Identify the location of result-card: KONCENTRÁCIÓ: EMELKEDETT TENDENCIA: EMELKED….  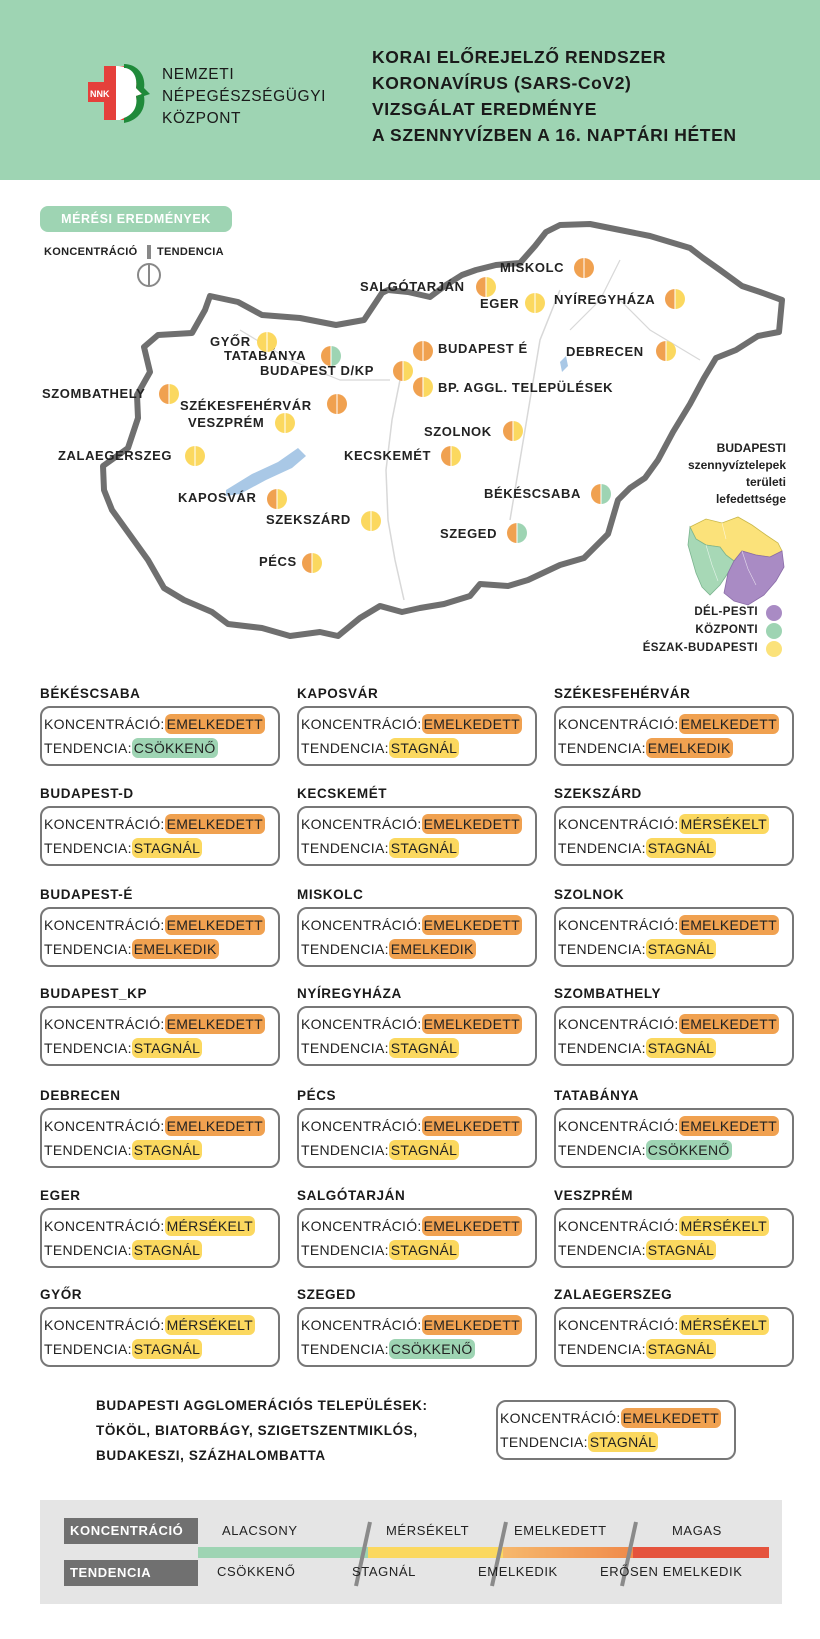
(674, 736).